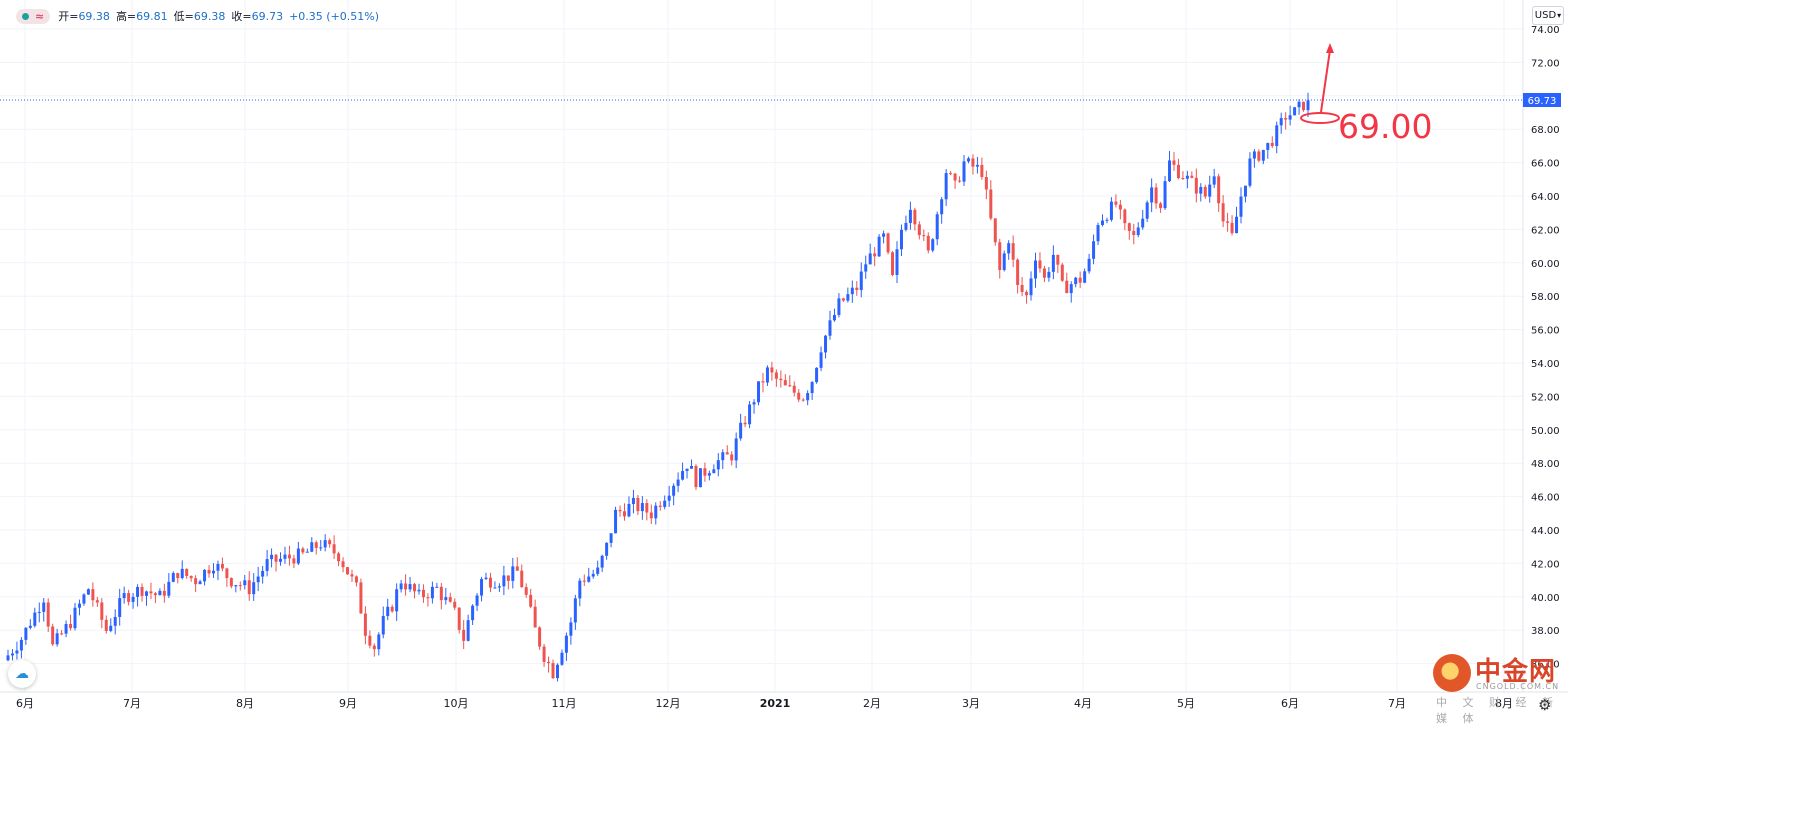 The image size is (1819, 831). Describe the element at coordinates (1545, 631) in the screenshot. I see `y-tick-label: 38.00` at that location.